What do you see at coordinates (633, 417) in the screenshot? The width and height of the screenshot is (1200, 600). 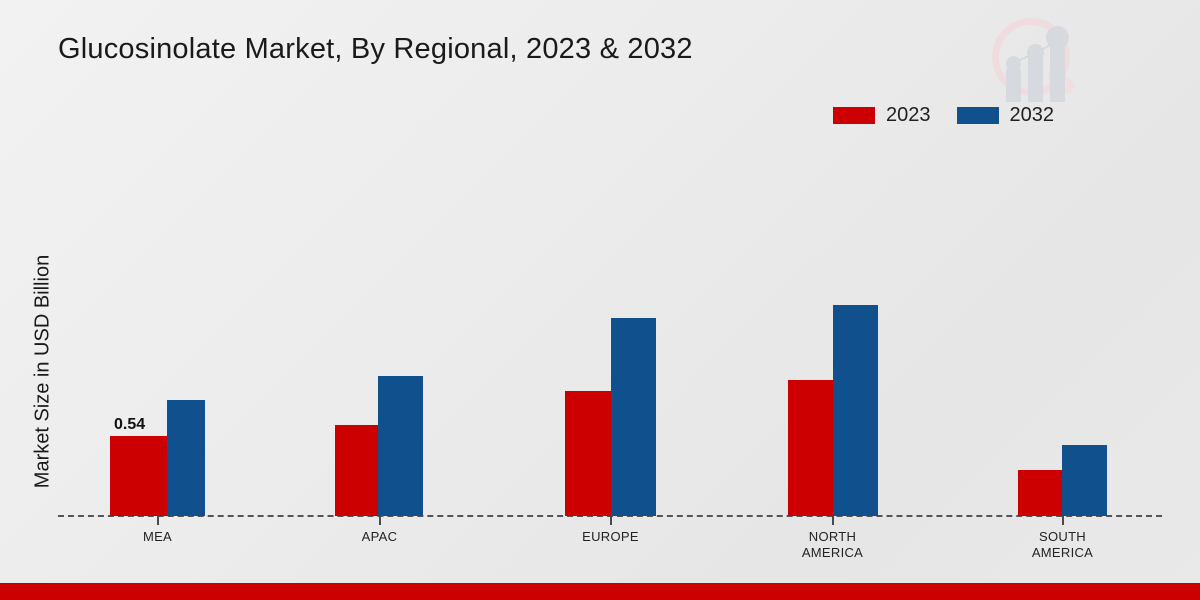 I see `bar-2032-europe` at bounding box center [633, 417].